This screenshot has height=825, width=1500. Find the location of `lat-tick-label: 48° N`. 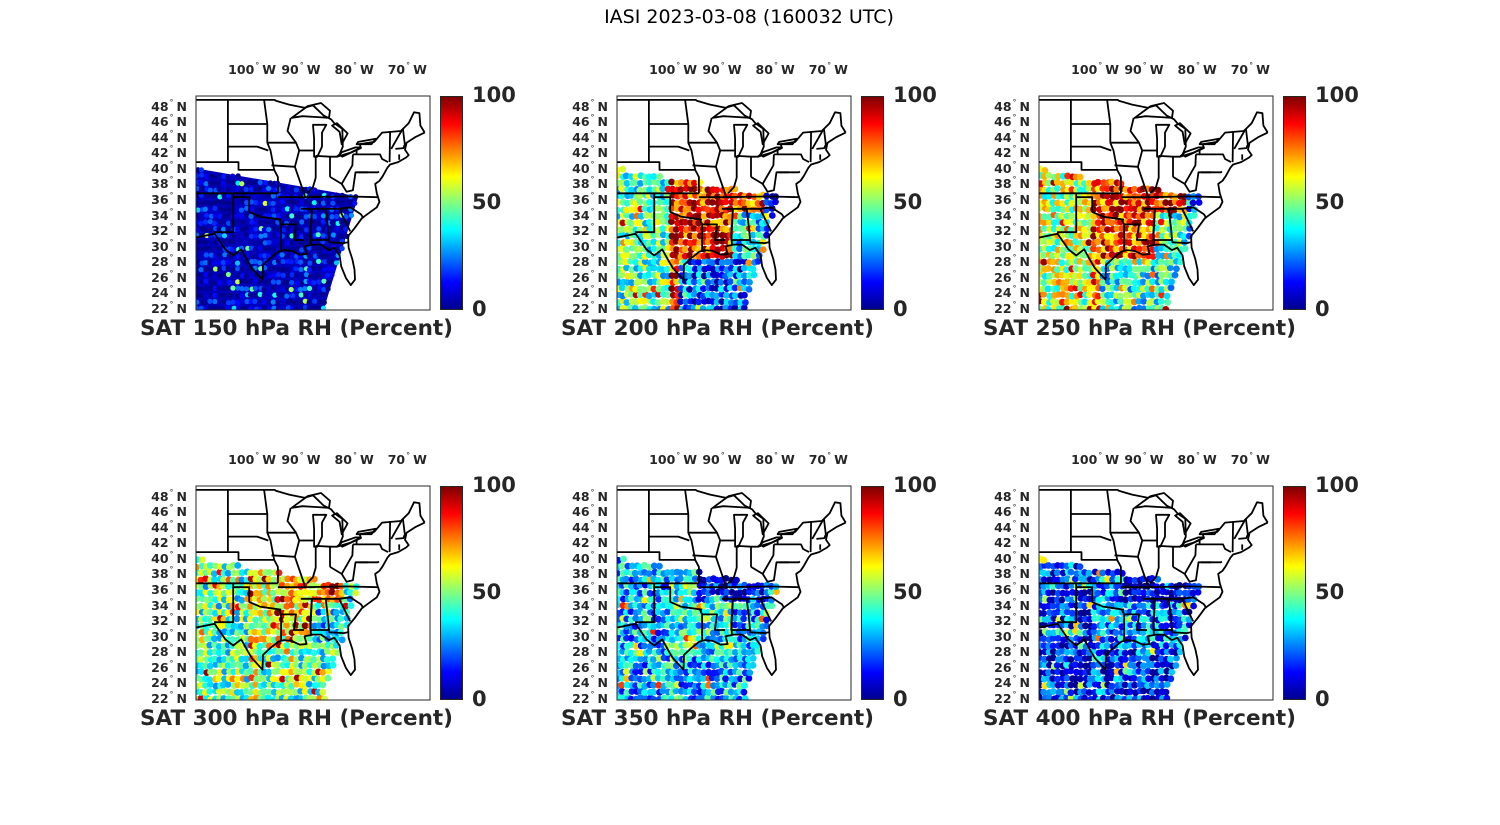

lat-tick-label: 48° N is located at coordinates (1012, 105).